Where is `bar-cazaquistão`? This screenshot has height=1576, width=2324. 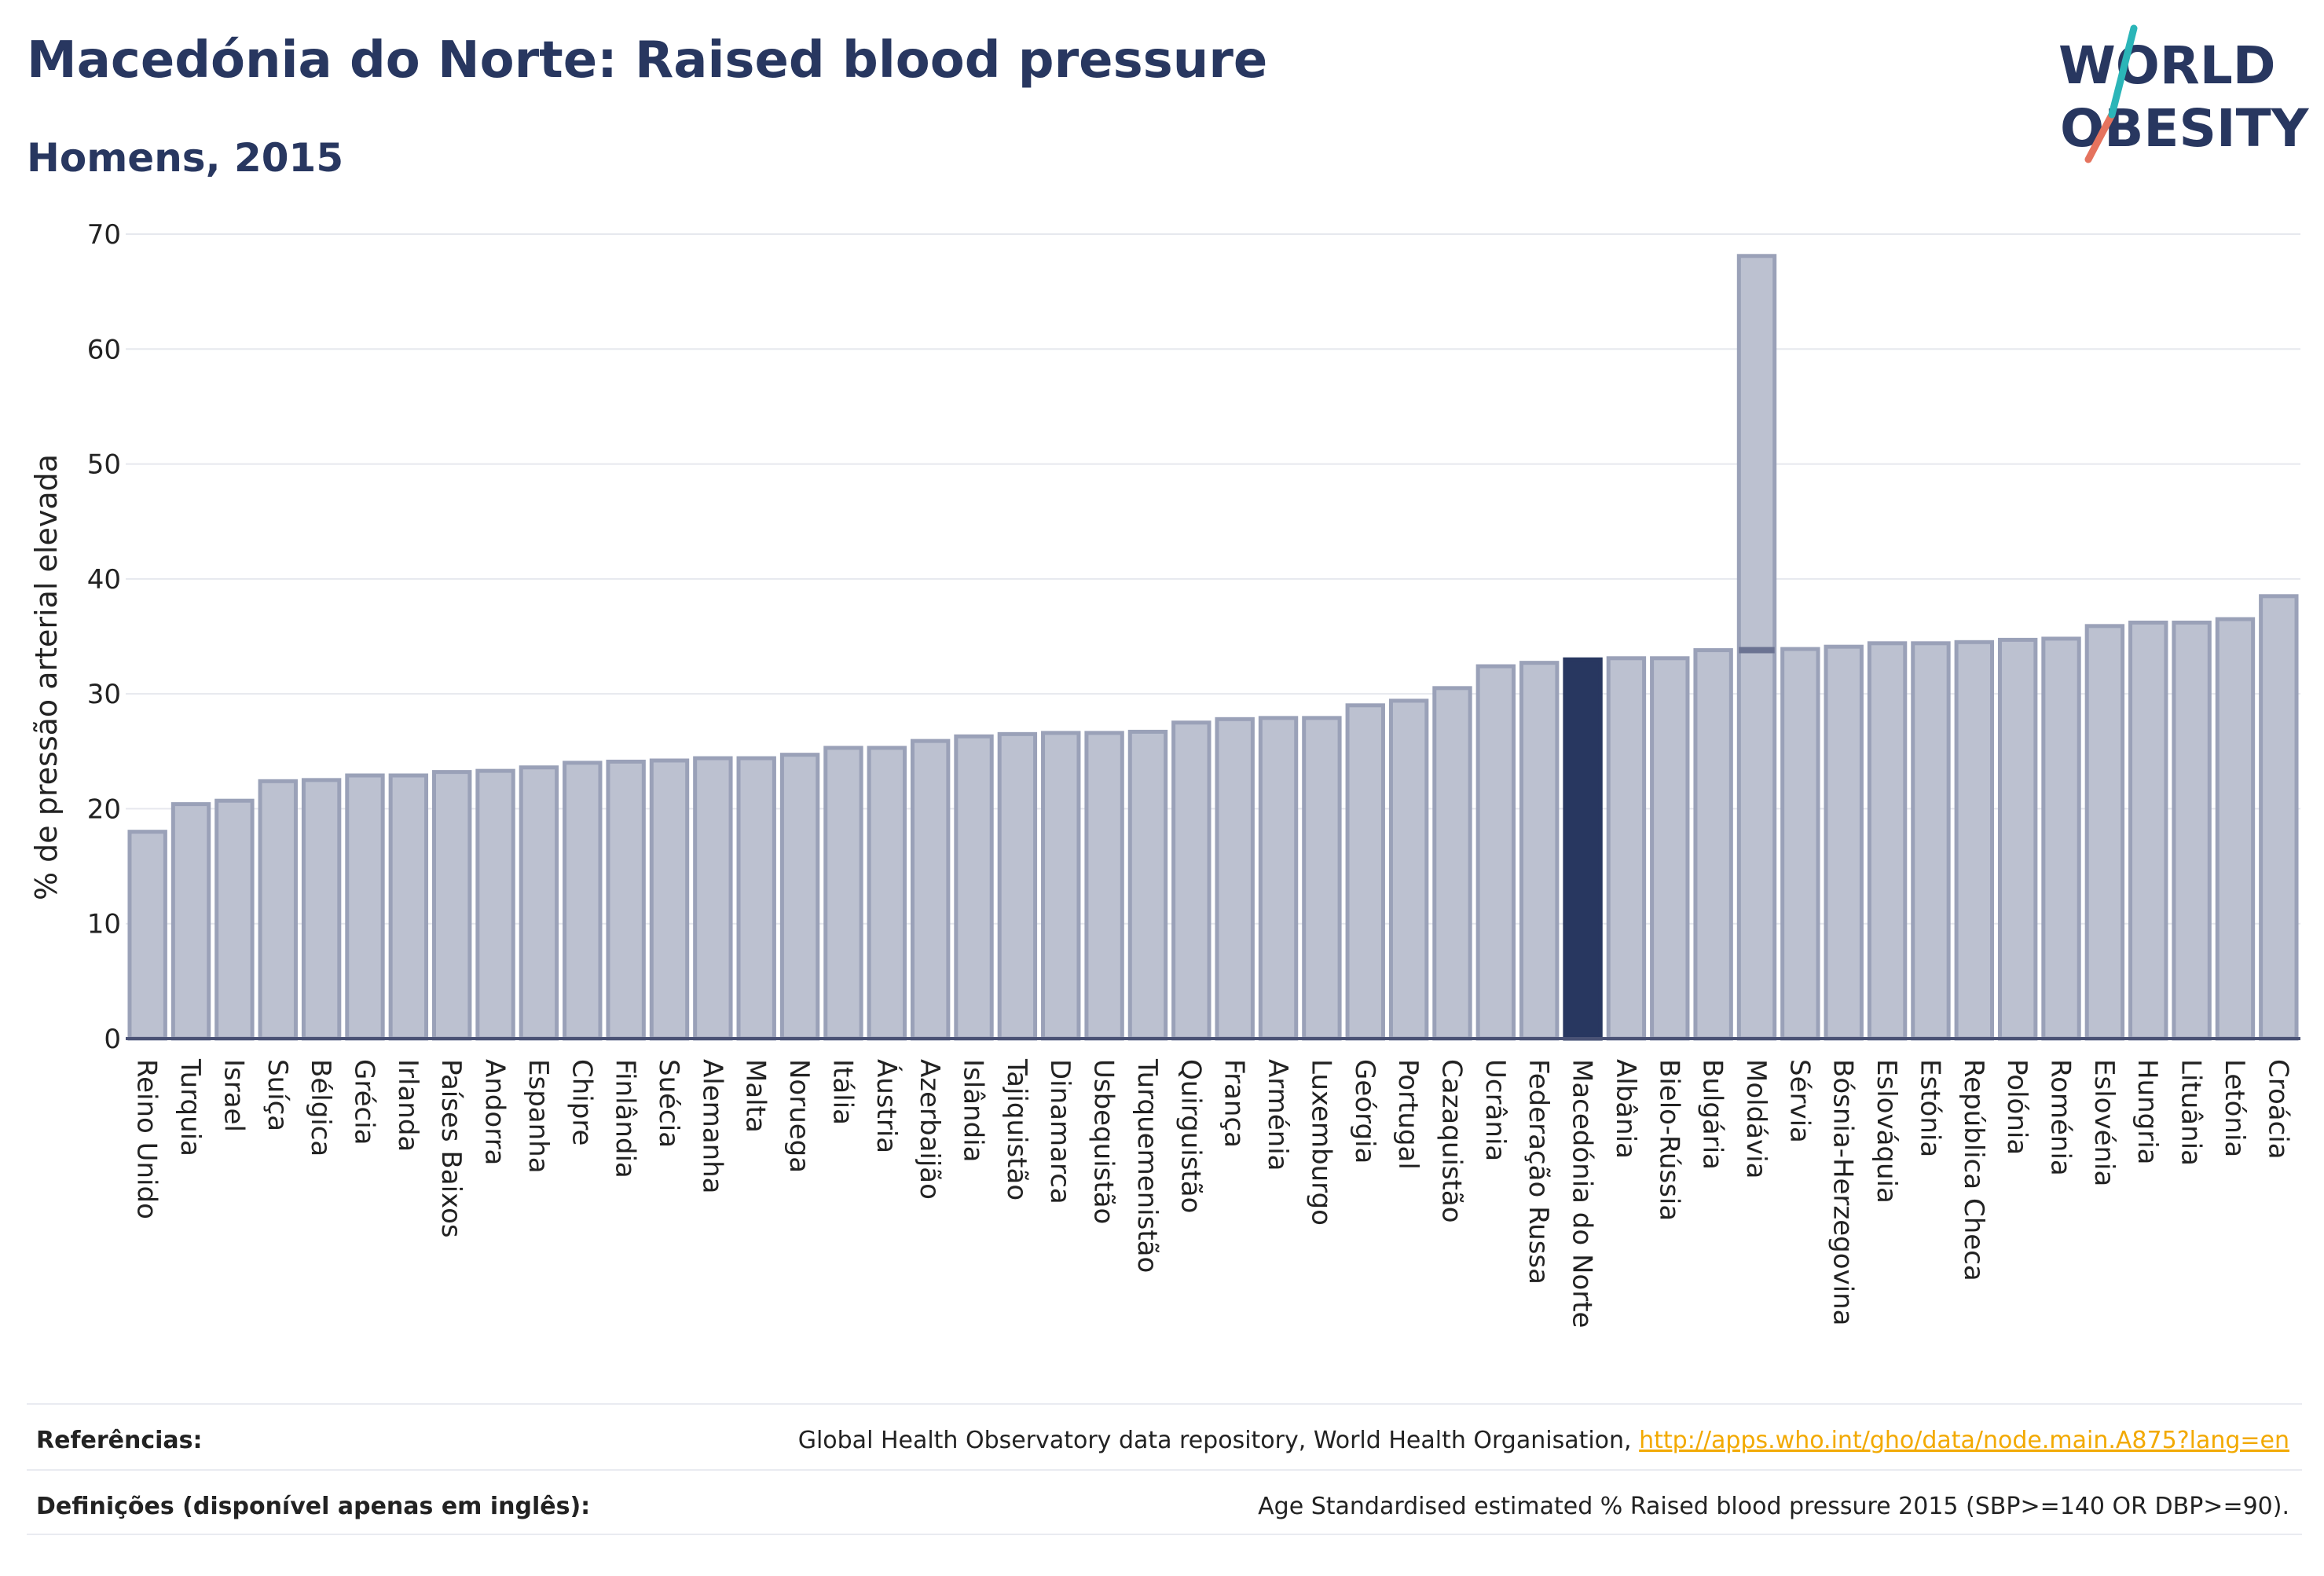
bar-cazaquistão is located at coordinates (1452, 863).